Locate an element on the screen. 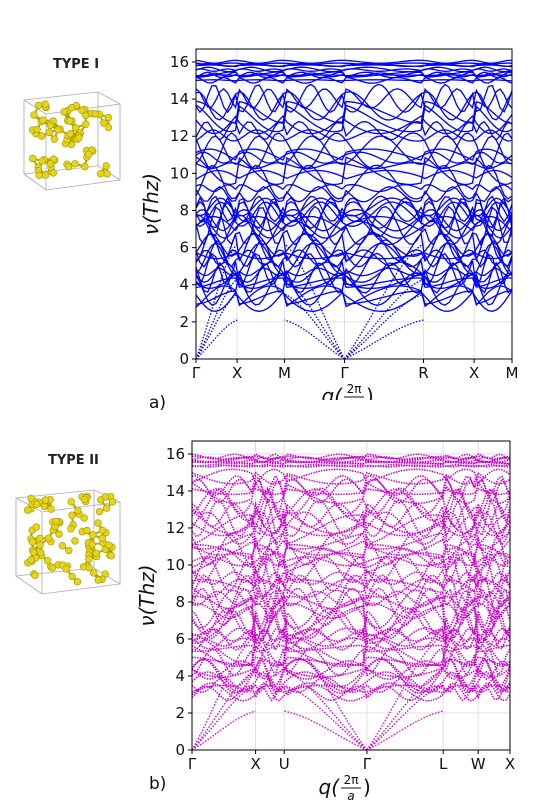 Image resolution: width=554 pixels, height=802 pixels. x-tick-label: U is located at coordinates (284, 764).